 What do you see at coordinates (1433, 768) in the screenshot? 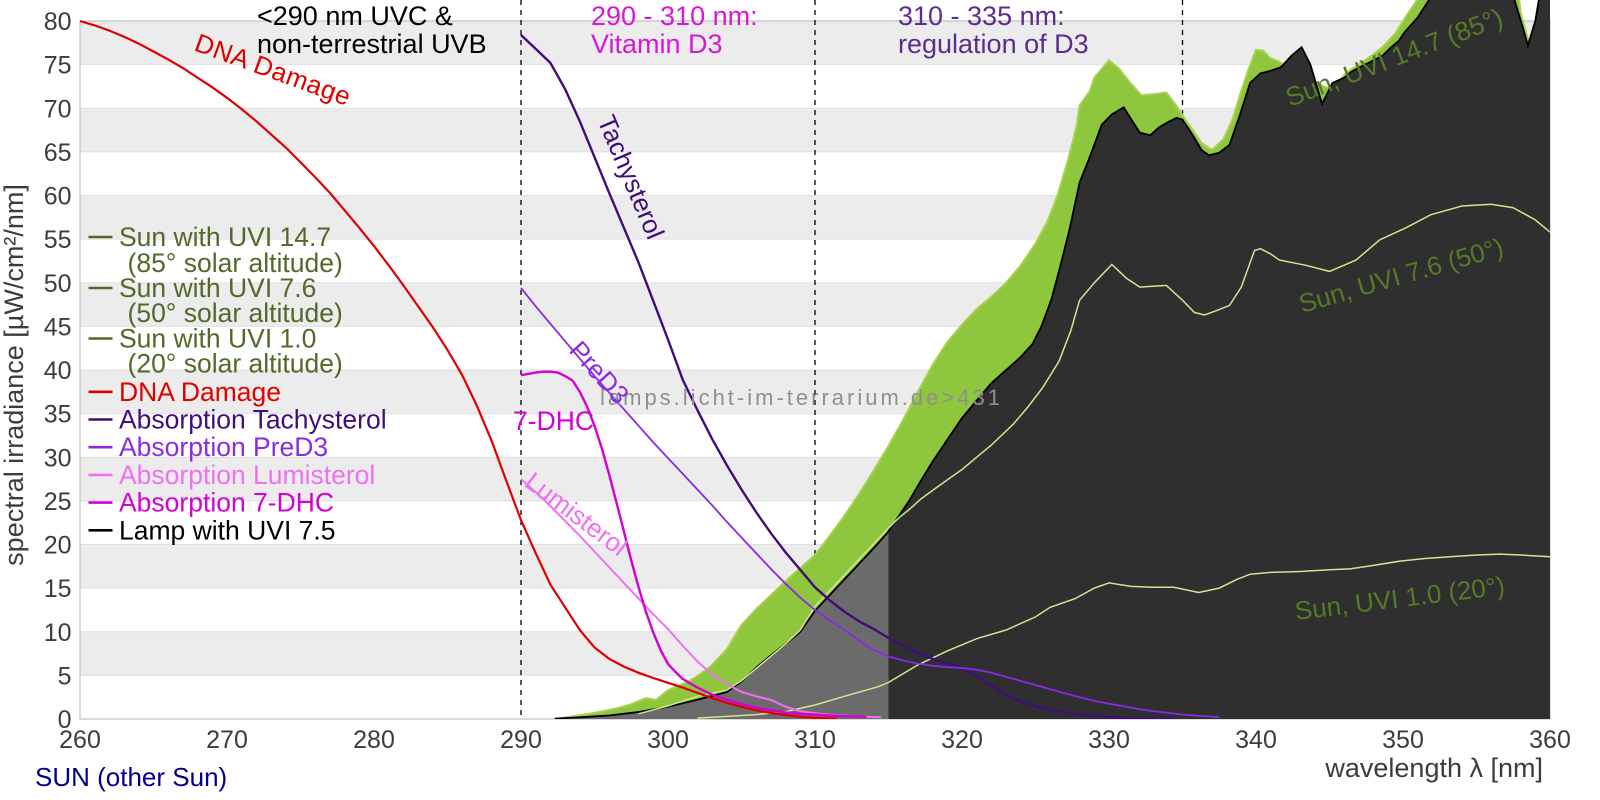
I see `svg-text: wavelength λ [nm]` at bounding box center [1433, 768].